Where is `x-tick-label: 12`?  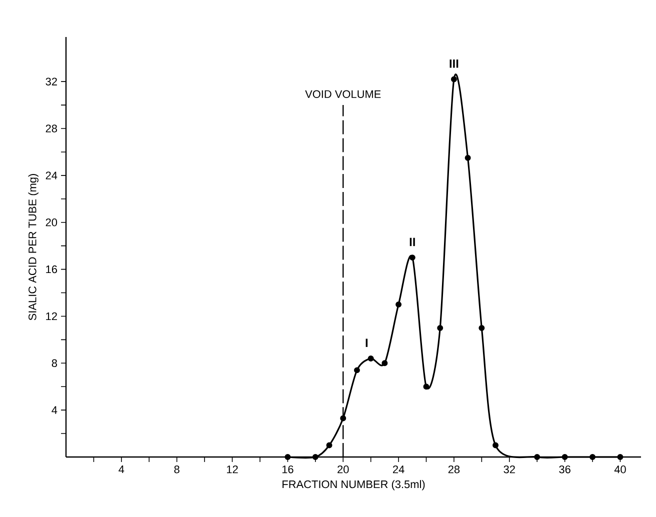
x-tick-label: 12 is located at coordinates (232, 470).